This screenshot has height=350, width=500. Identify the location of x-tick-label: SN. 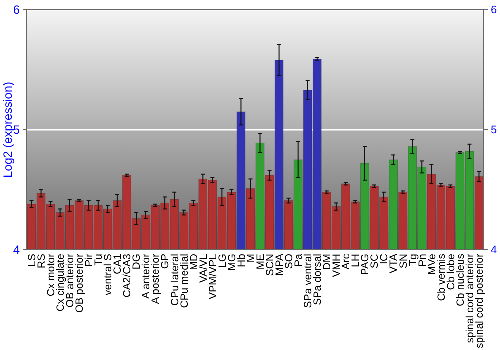
(404, 261).